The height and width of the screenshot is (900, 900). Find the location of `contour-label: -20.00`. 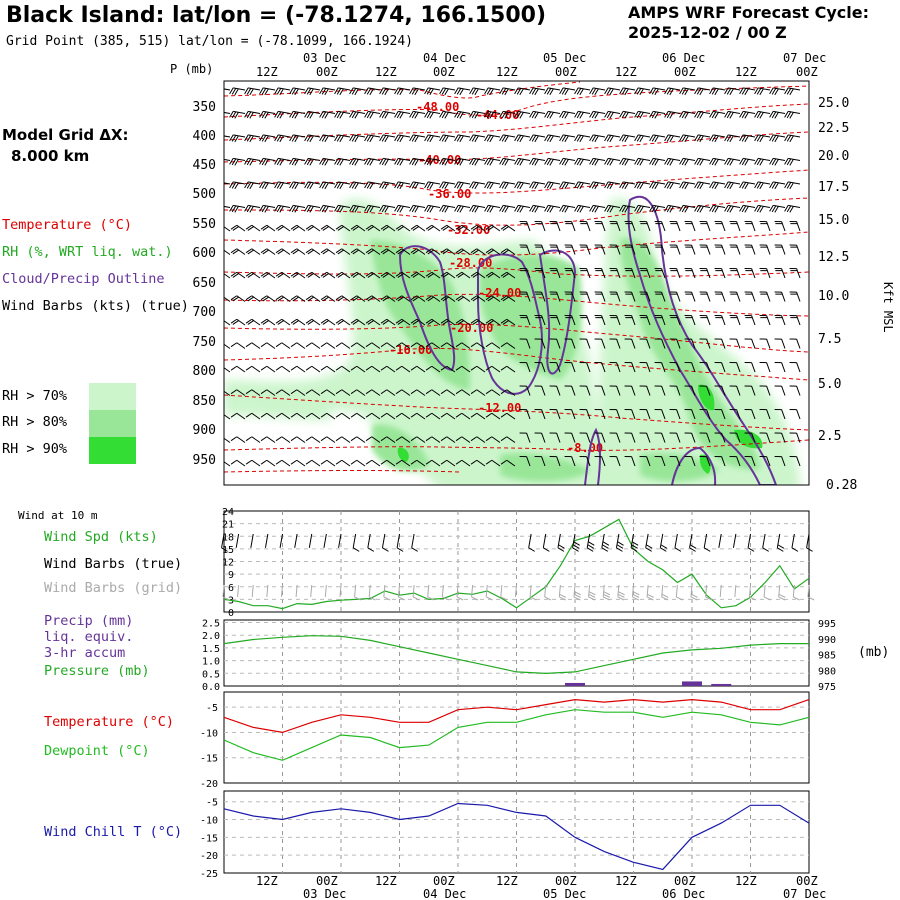

contour-label: -20.00 is located at coordinates (471, 328).